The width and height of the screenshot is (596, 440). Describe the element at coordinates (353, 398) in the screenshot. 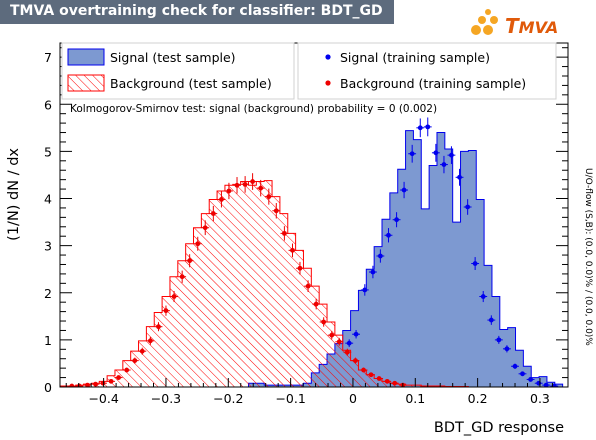

I see `x-tick-label: 0` at that location.